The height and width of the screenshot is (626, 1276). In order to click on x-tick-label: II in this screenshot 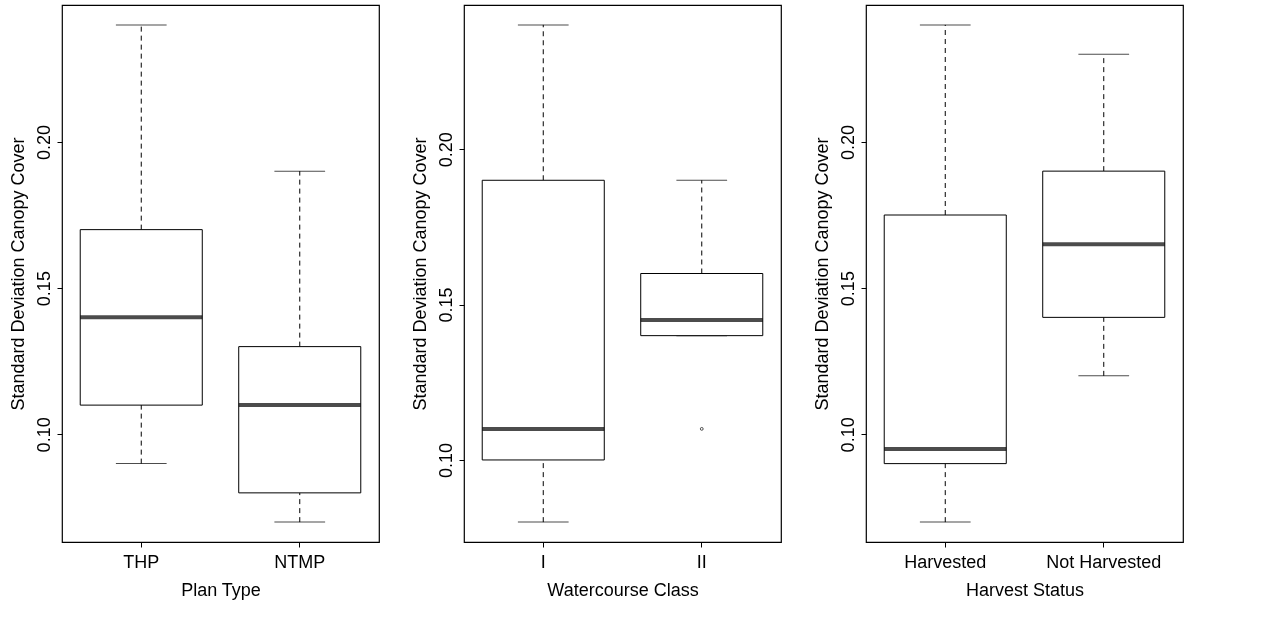, I will do `click(701, 561)`.